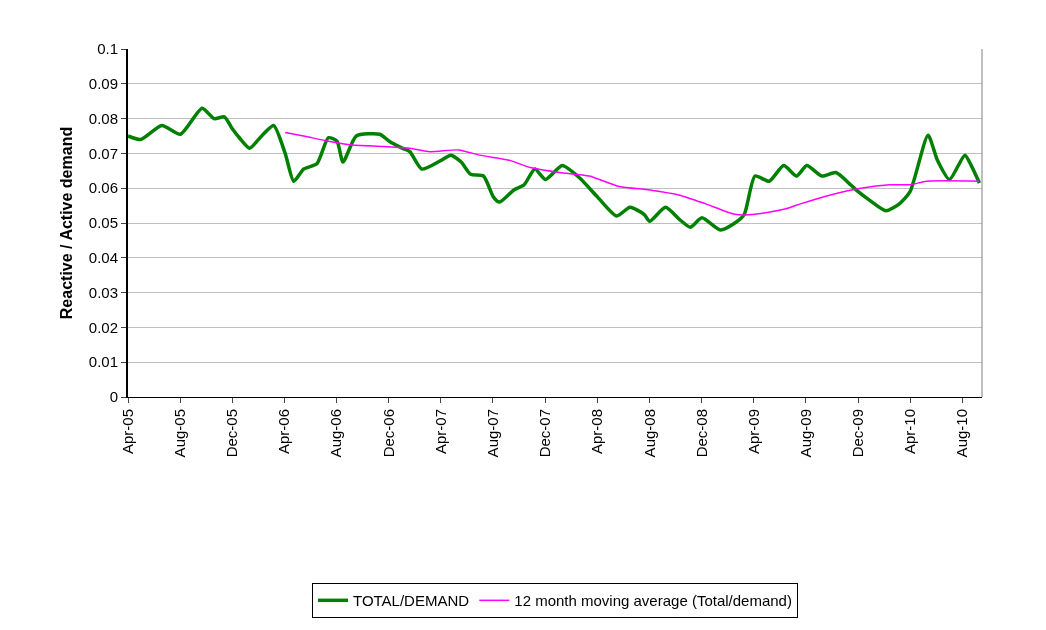 The height and width of the screenshot is (630, 1046). I want to click on x-tick-label: Dec-08, so click(701, 433).